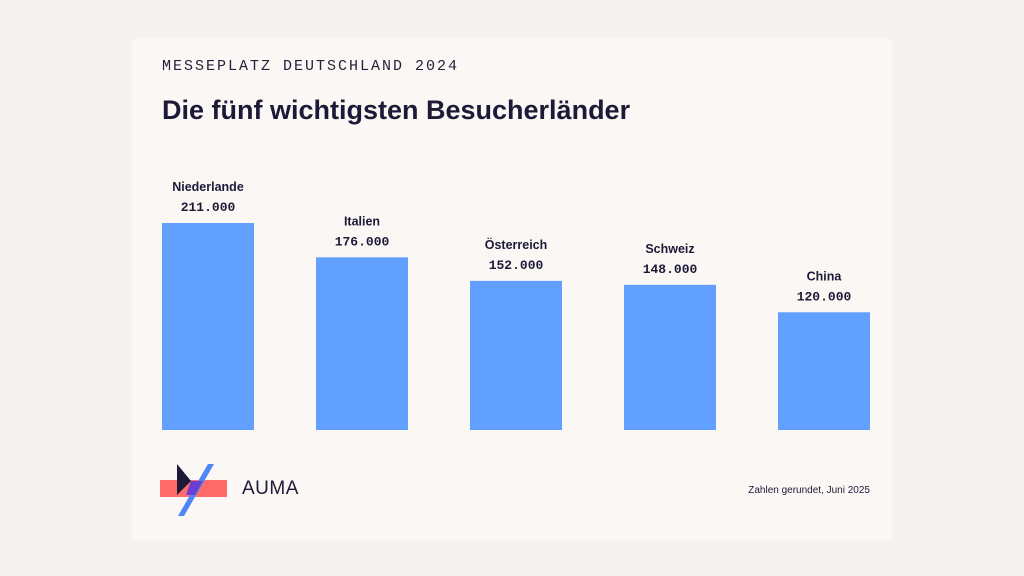  I want to click on chart-title: Die fünf wichtigsten Besucherländer, so click(396, 110).